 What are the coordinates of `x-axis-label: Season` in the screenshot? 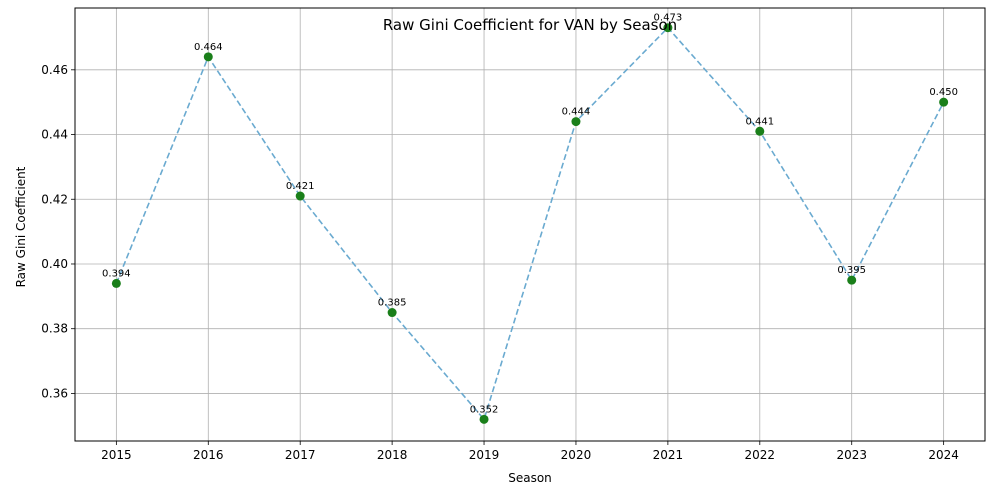 It's located at (530, 478).